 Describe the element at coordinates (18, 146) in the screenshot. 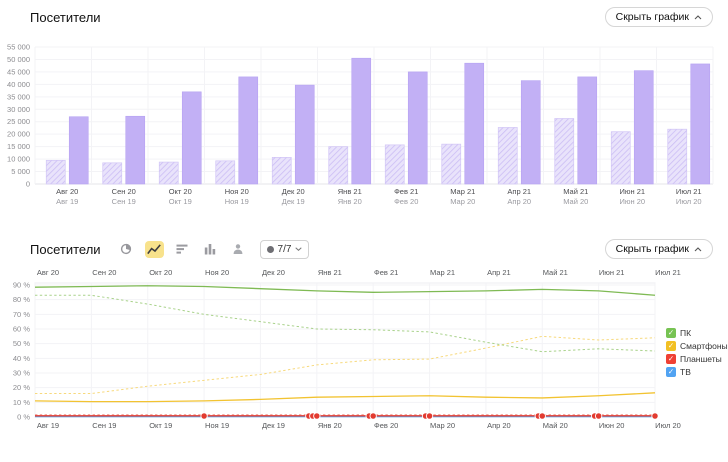

I see `svg-text: 15 000` at that location.